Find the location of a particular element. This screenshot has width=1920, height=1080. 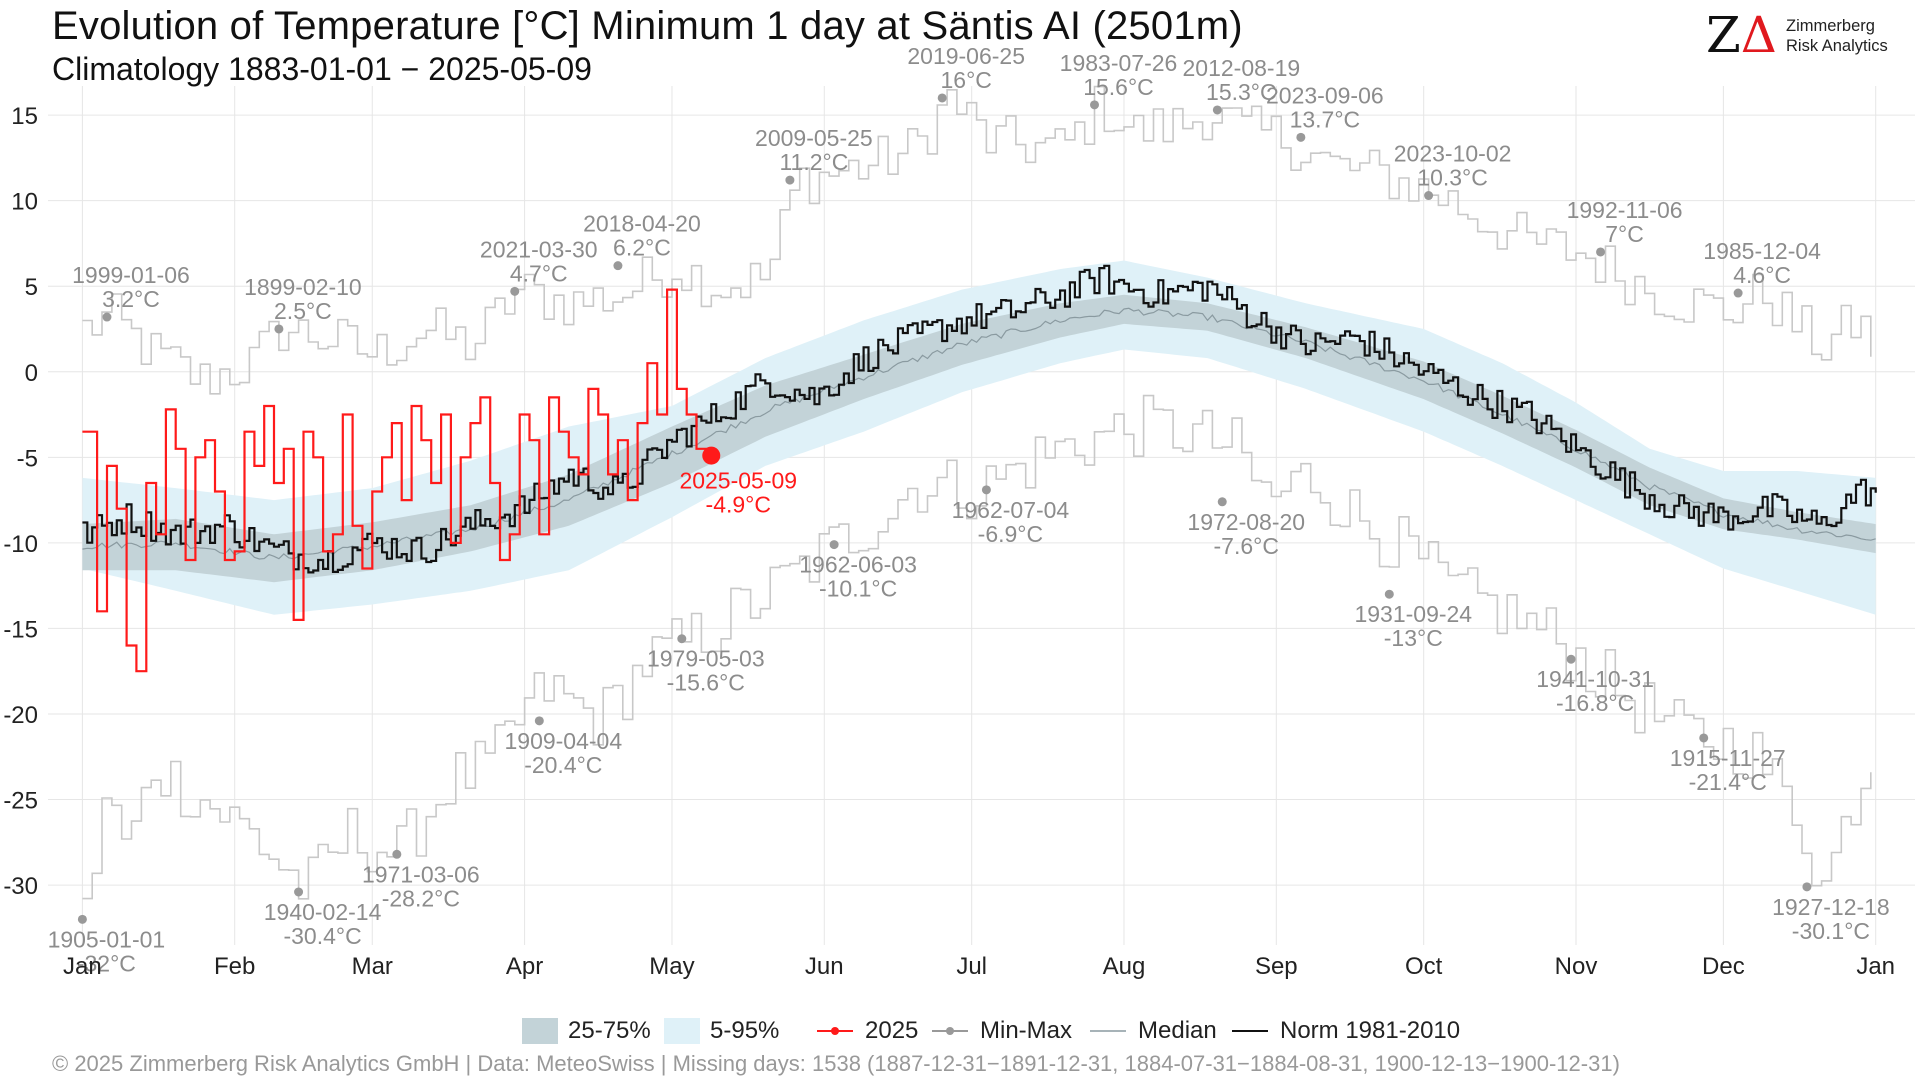

extreme-label-value: -20.4°C is located at coordinates (563, 765).